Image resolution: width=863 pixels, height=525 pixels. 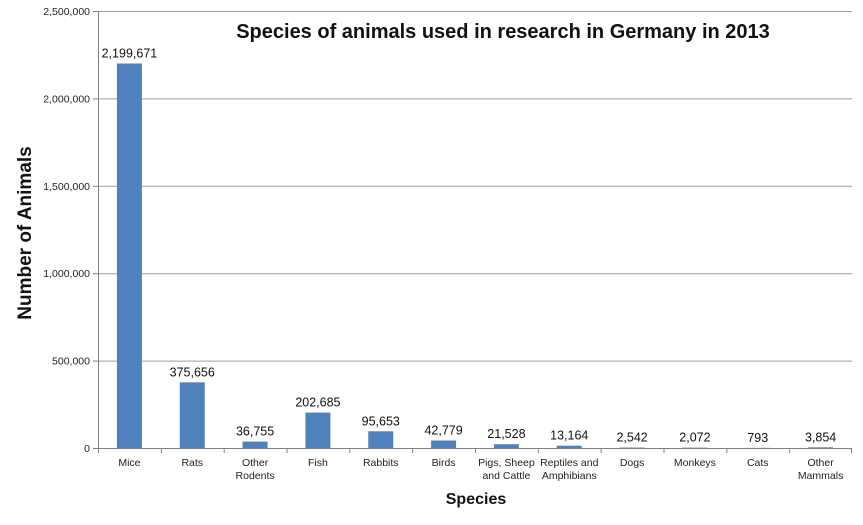 What do you see at coordinates (192, 463) in the screenshot?
I see `category-label: Rats` at bounding box center [192, 463].